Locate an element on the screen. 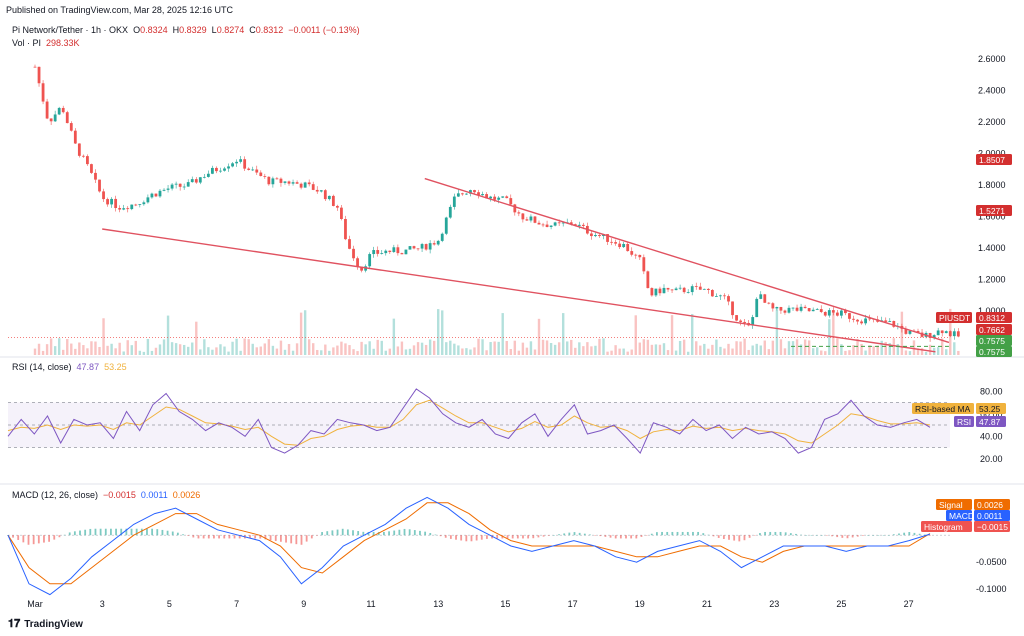 Image resolution: width=1024 pixels, height=636 pixels. macd-title: MACD (12, 26, close) is located at coordinates (55, 495).